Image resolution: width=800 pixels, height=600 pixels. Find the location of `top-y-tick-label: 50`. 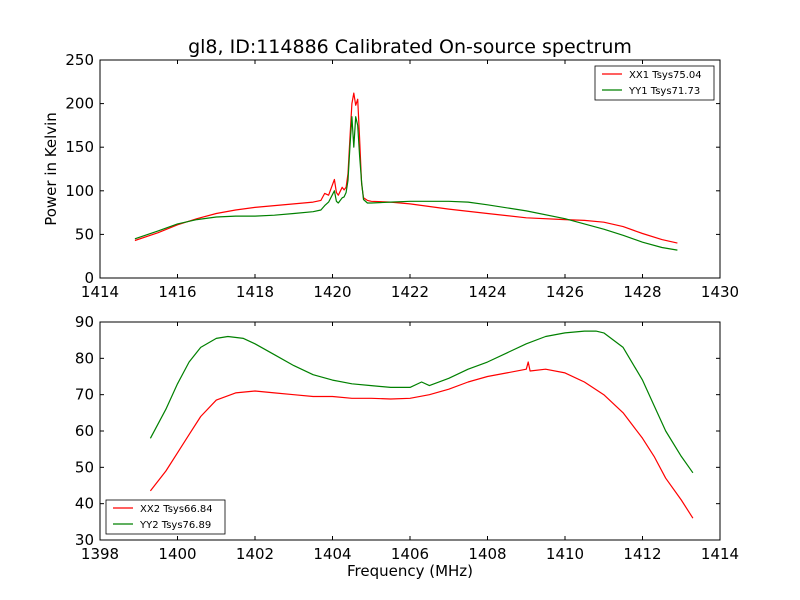

top-y-tick-label: 50 is located at coordinates (84, 234).